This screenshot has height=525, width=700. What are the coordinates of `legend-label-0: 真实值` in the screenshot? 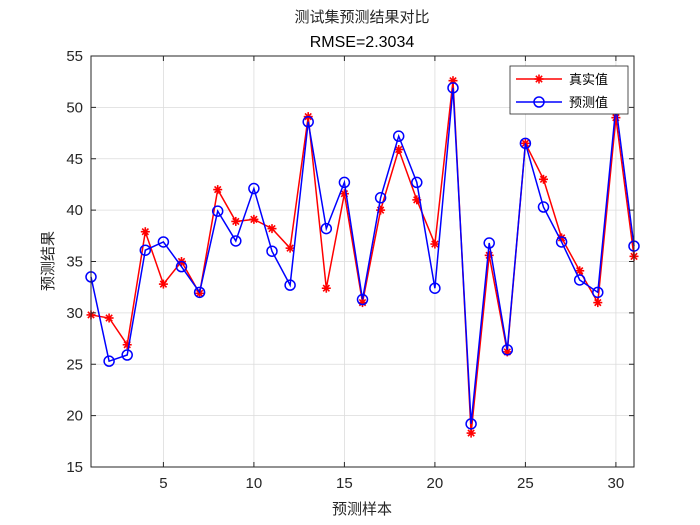 It's located at (588, 80).